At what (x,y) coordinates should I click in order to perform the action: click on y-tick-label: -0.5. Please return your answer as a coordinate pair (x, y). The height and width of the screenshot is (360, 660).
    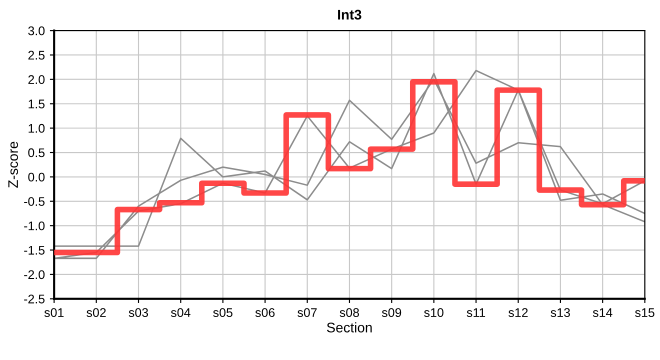
    Looking at the image, I should click on (34, 201).